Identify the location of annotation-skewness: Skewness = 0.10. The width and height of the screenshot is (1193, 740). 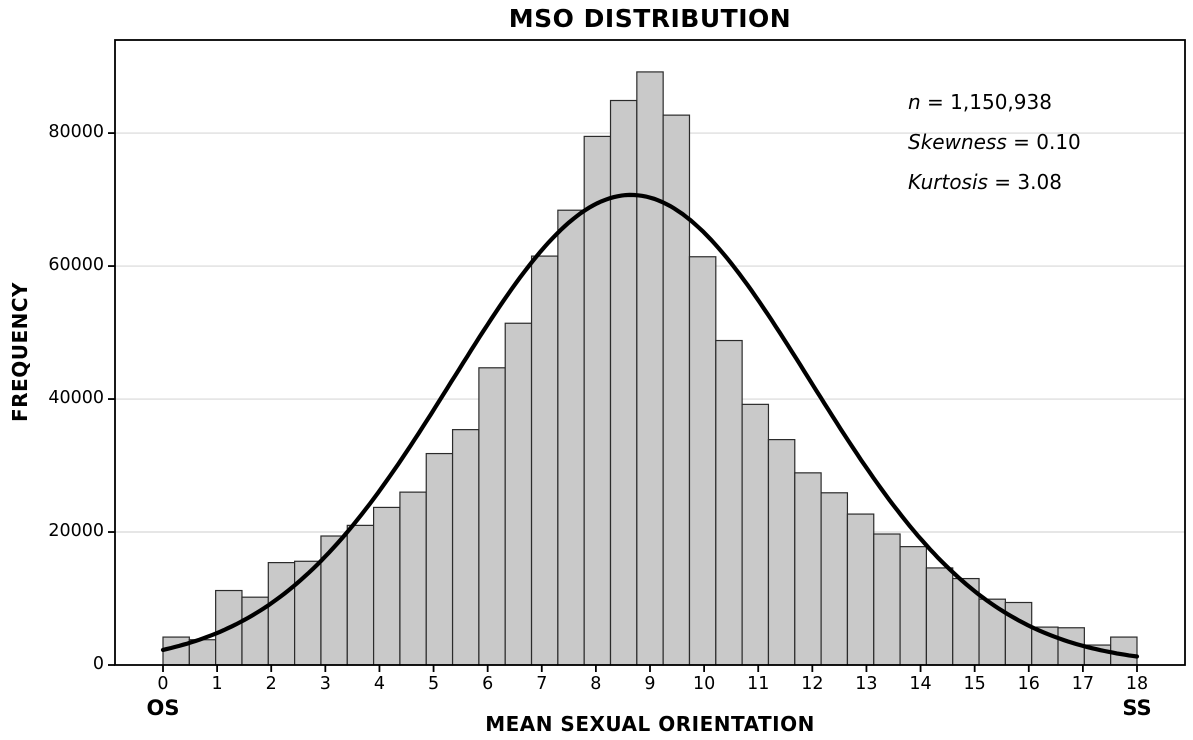
(994, 142).